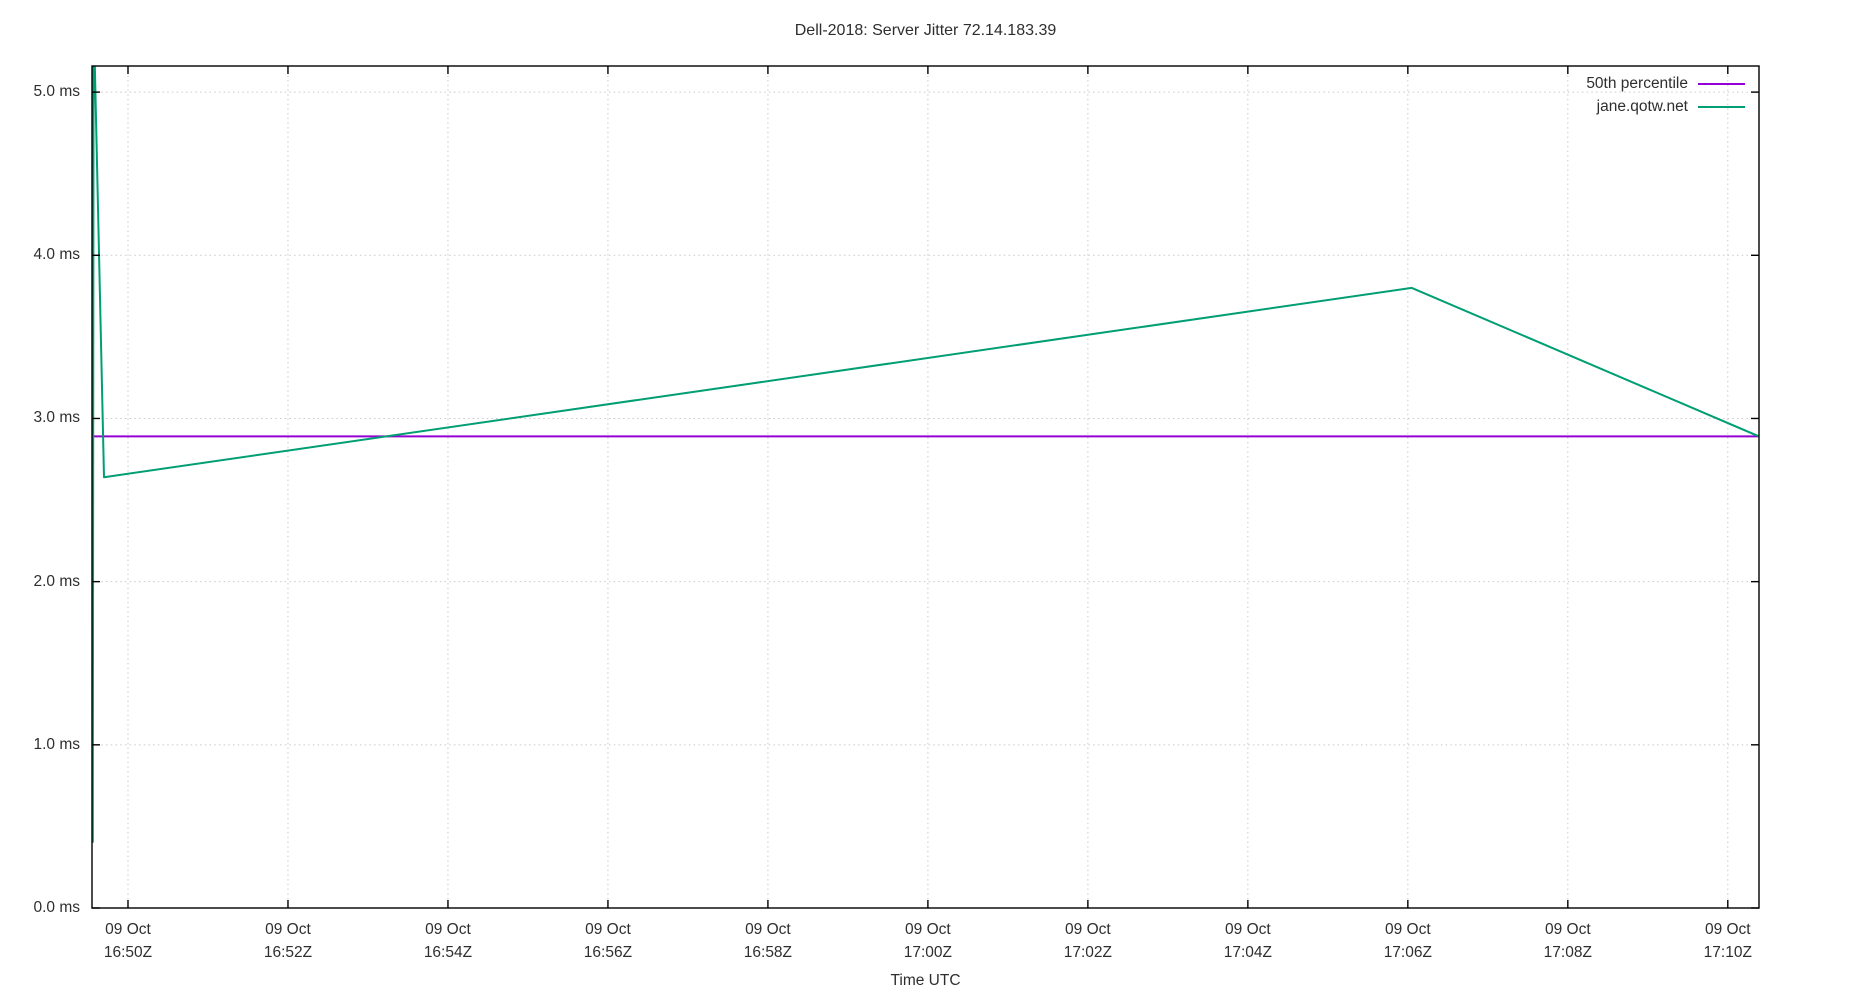 Image resolution: width=1850 pixels, height=1000 pixels. What do you see at coordinates (925, 30) in the screenshot?
I see `chart-title: Dell-2018: Server Jitter 72.14.183.39` at bounding box center [925, 30].